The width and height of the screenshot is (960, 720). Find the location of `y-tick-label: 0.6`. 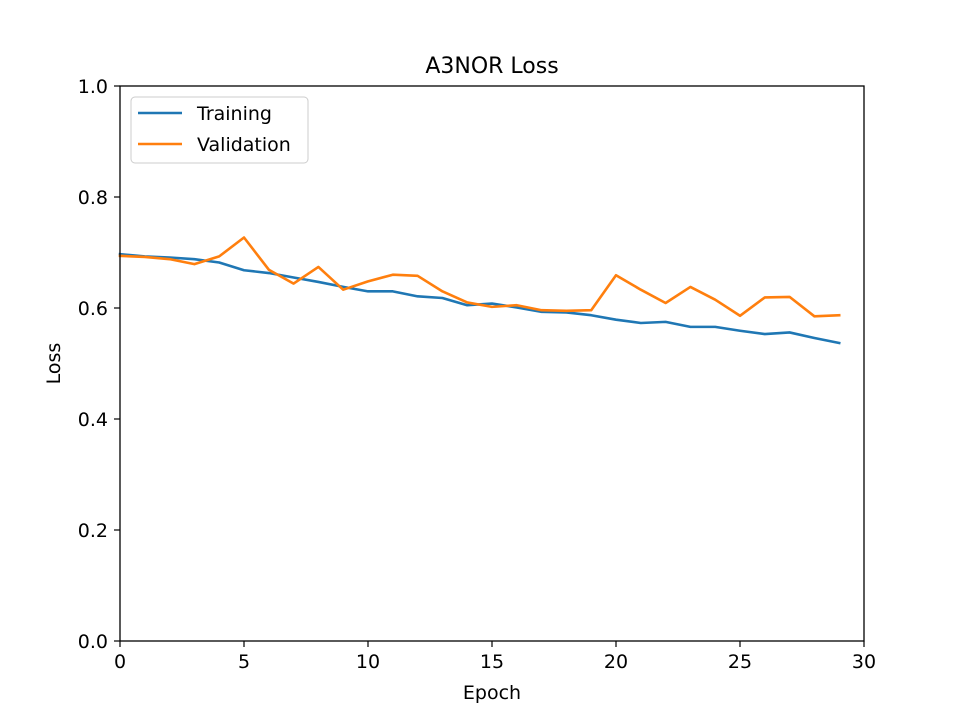

y-tick-label: 0.6 is located at coordinates (93, 309).